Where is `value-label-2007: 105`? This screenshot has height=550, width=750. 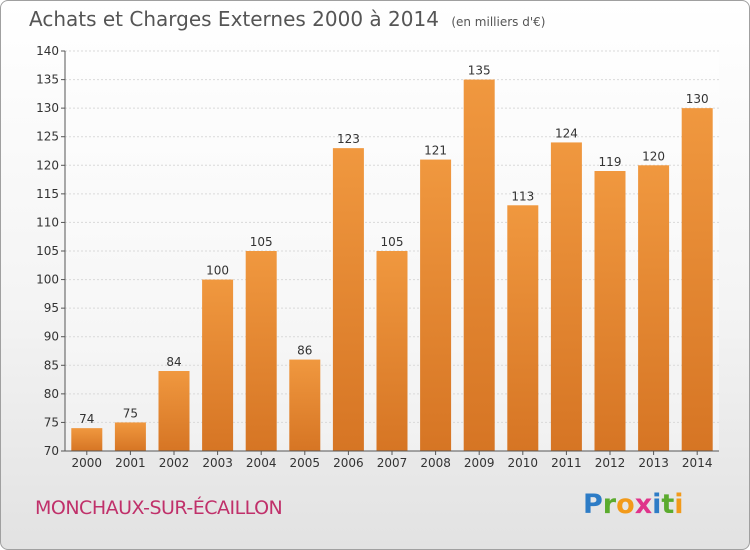
value-label-2007: 105 is located at coordinates (392, 242).